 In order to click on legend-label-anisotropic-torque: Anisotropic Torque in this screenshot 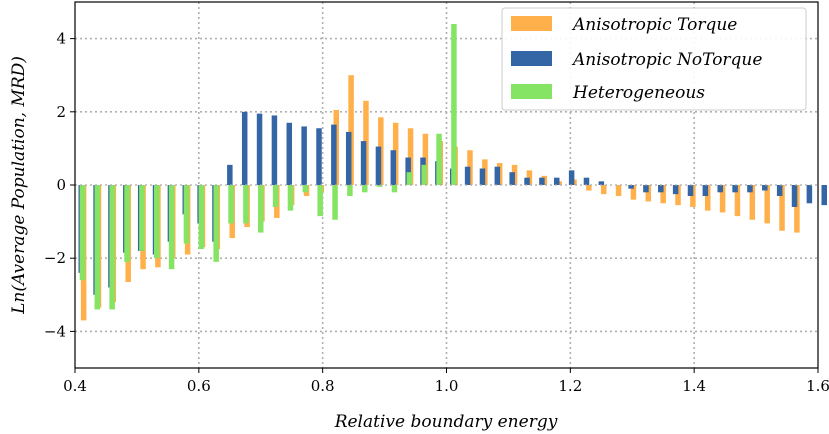, I will do `click(654, 25)`.